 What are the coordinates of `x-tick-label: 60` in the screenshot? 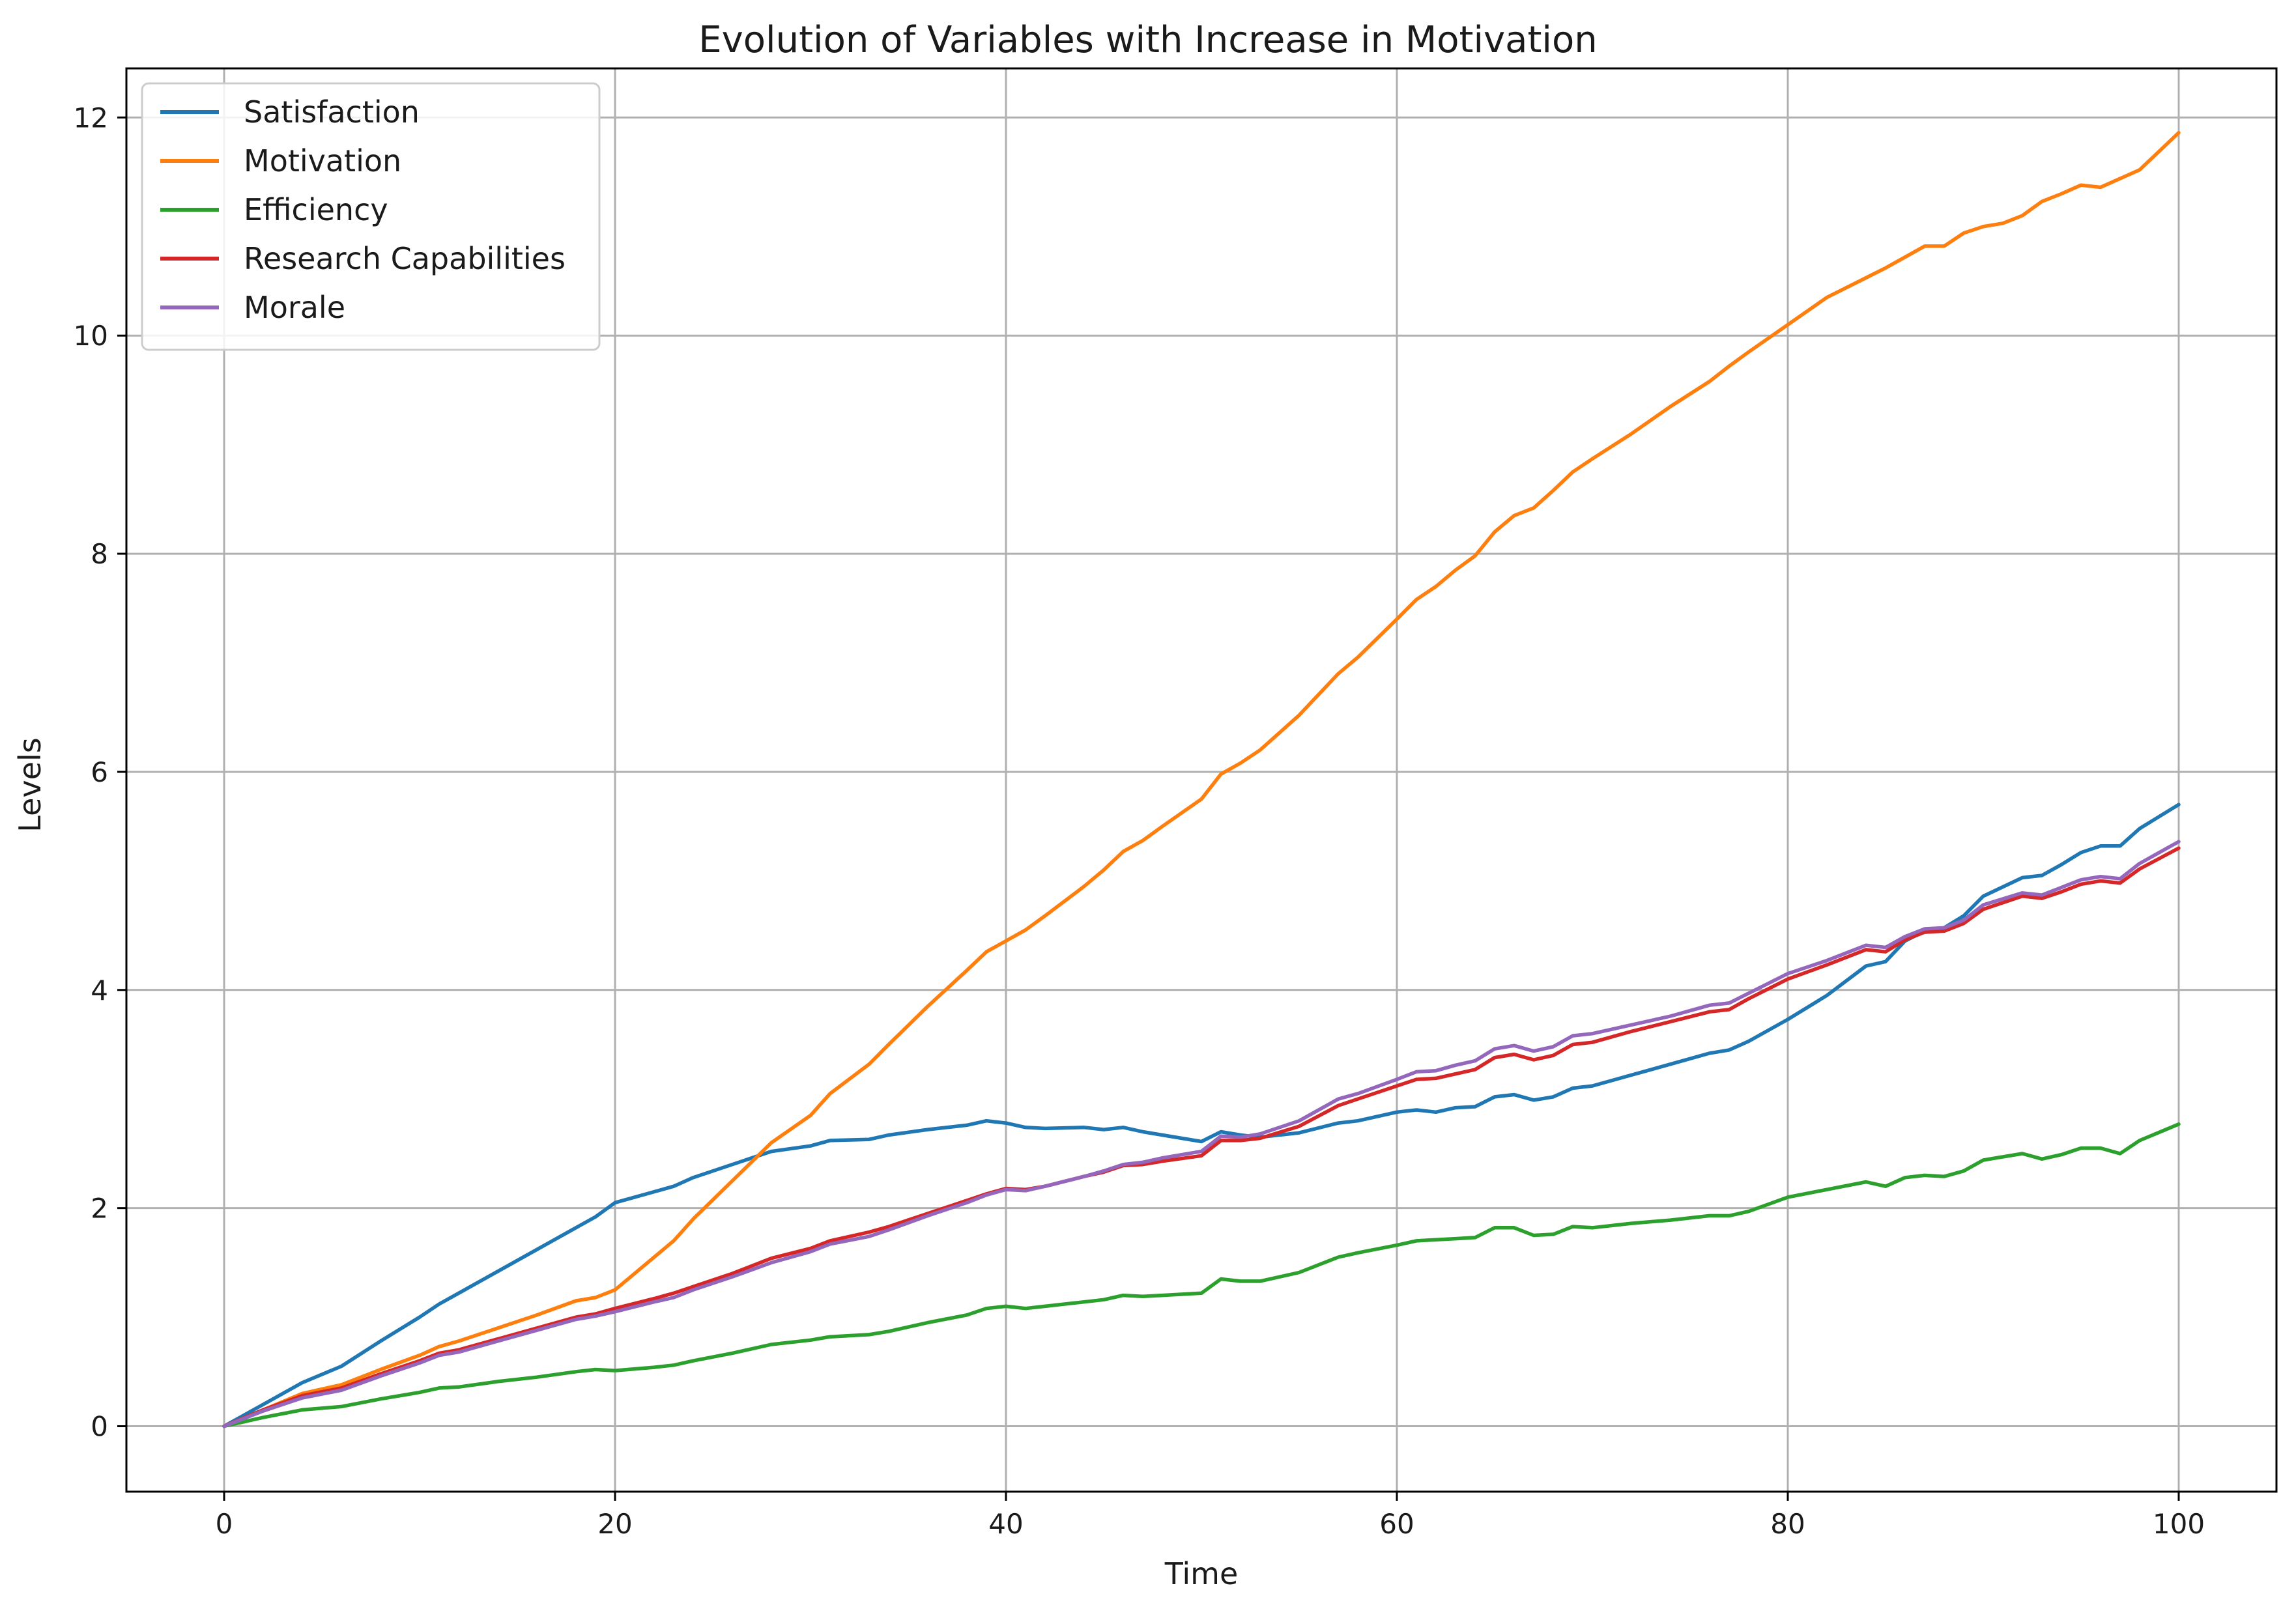 It's located at (1396, 1524).